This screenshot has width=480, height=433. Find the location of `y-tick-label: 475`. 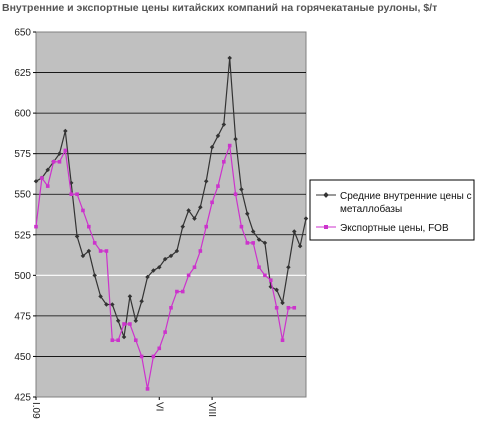

y-tick-label: 475 is located at coordinates (22, 316).